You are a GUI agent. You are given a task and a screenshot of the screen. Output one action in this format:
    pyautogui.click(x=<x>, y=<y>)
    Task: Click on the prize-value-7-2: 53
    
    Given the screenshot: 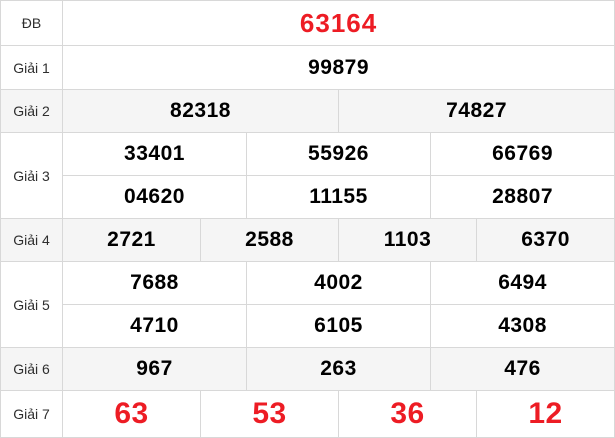 What is the action you would take?
    pyautogui.click(x=269, y=414)
    